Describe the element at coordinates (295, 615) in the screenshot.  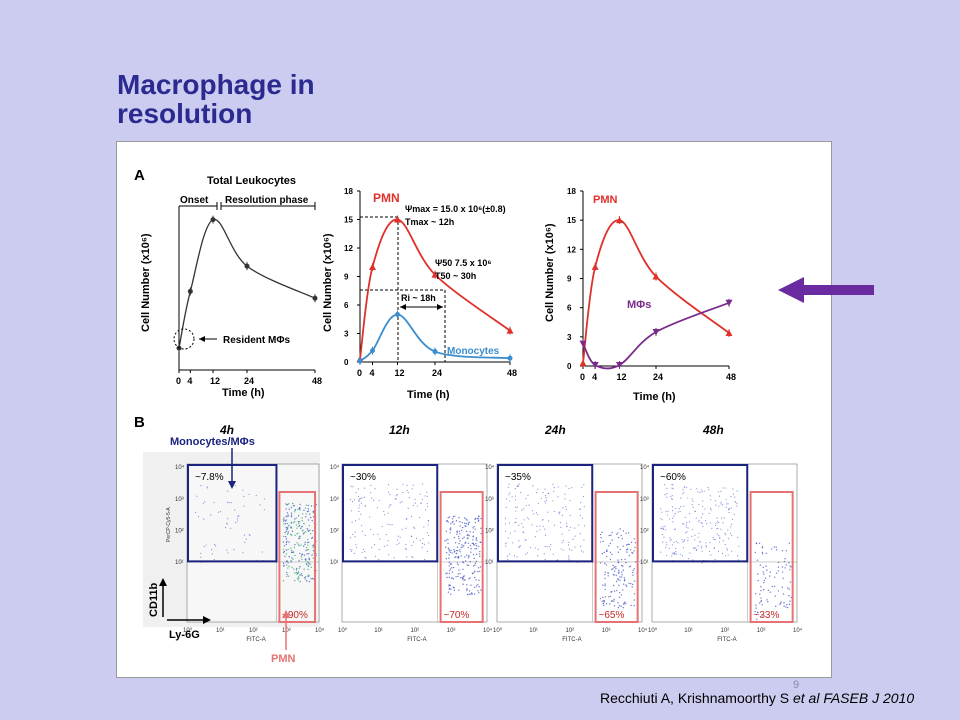
I see `pmn-percent: ~90%` at that location.